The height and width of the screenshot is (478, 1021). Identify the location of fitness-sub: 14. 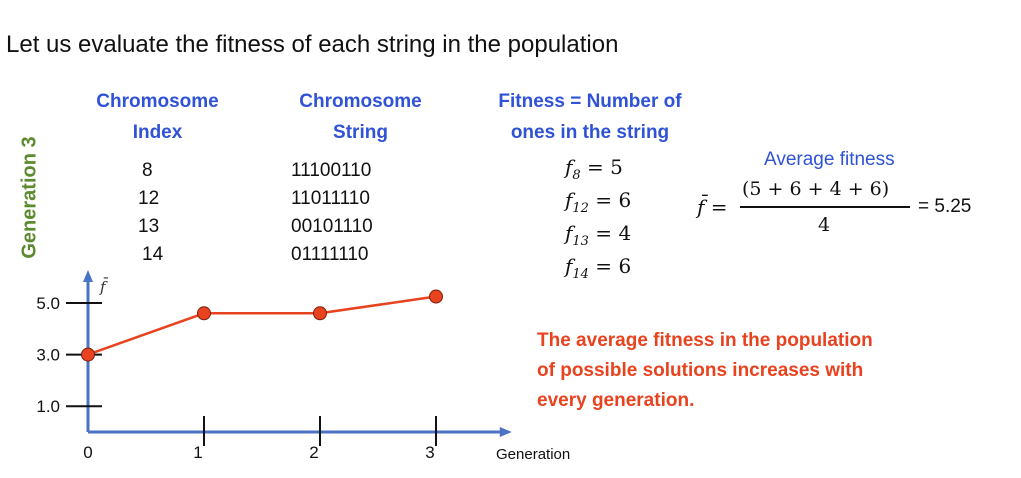
(580, 274).